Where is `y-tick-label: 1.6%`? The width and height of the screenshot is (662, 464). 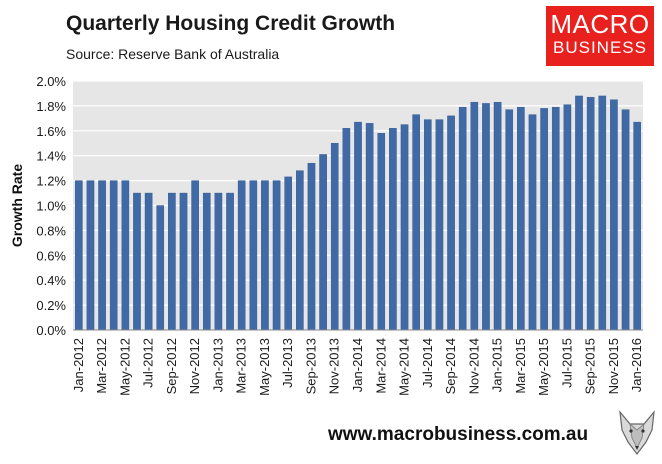
y-tick-label: 1.6% is located at coordinates (51, 131).